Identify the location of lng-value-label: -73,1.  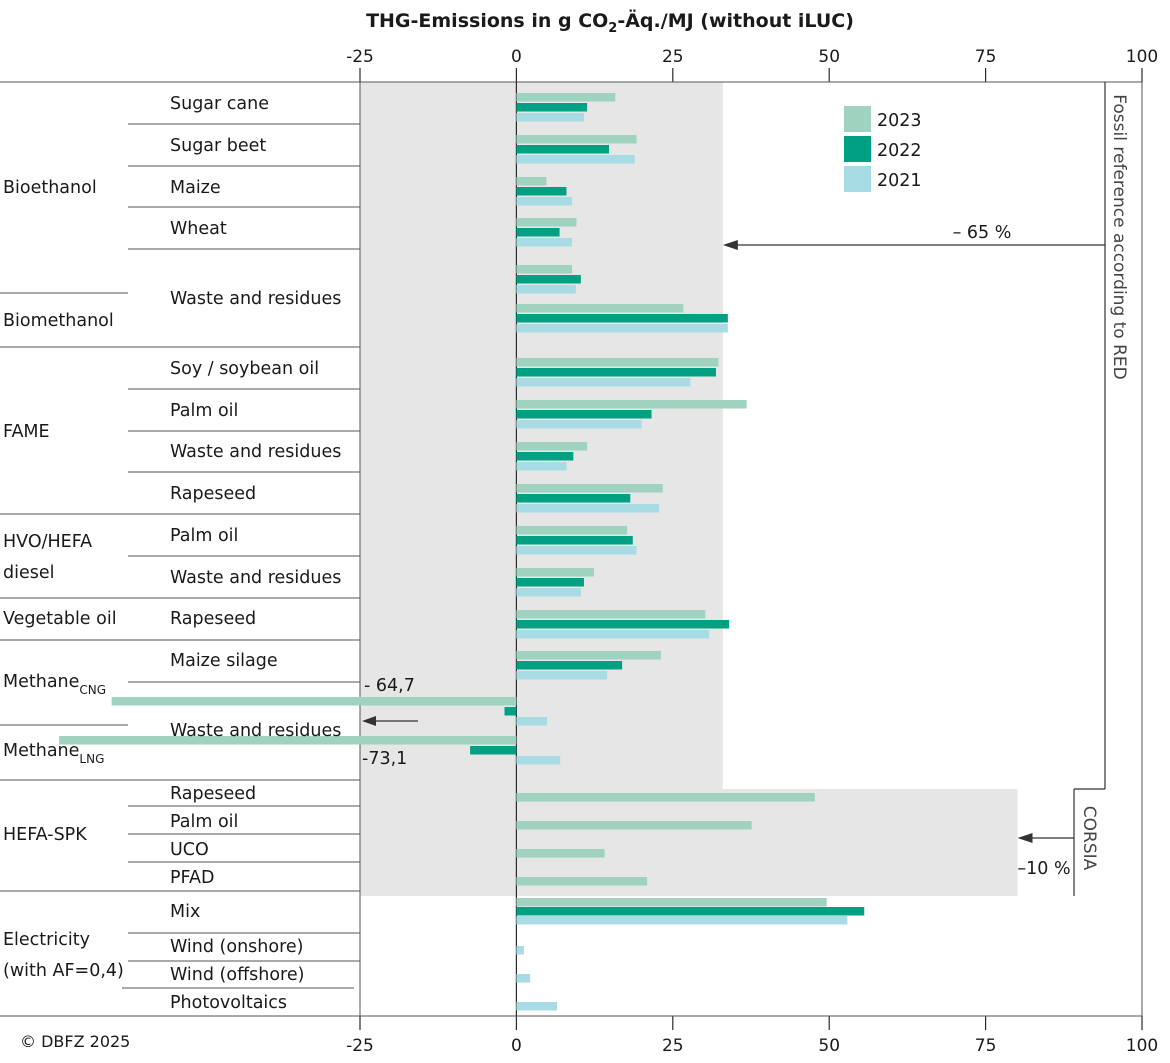
(384, 759).